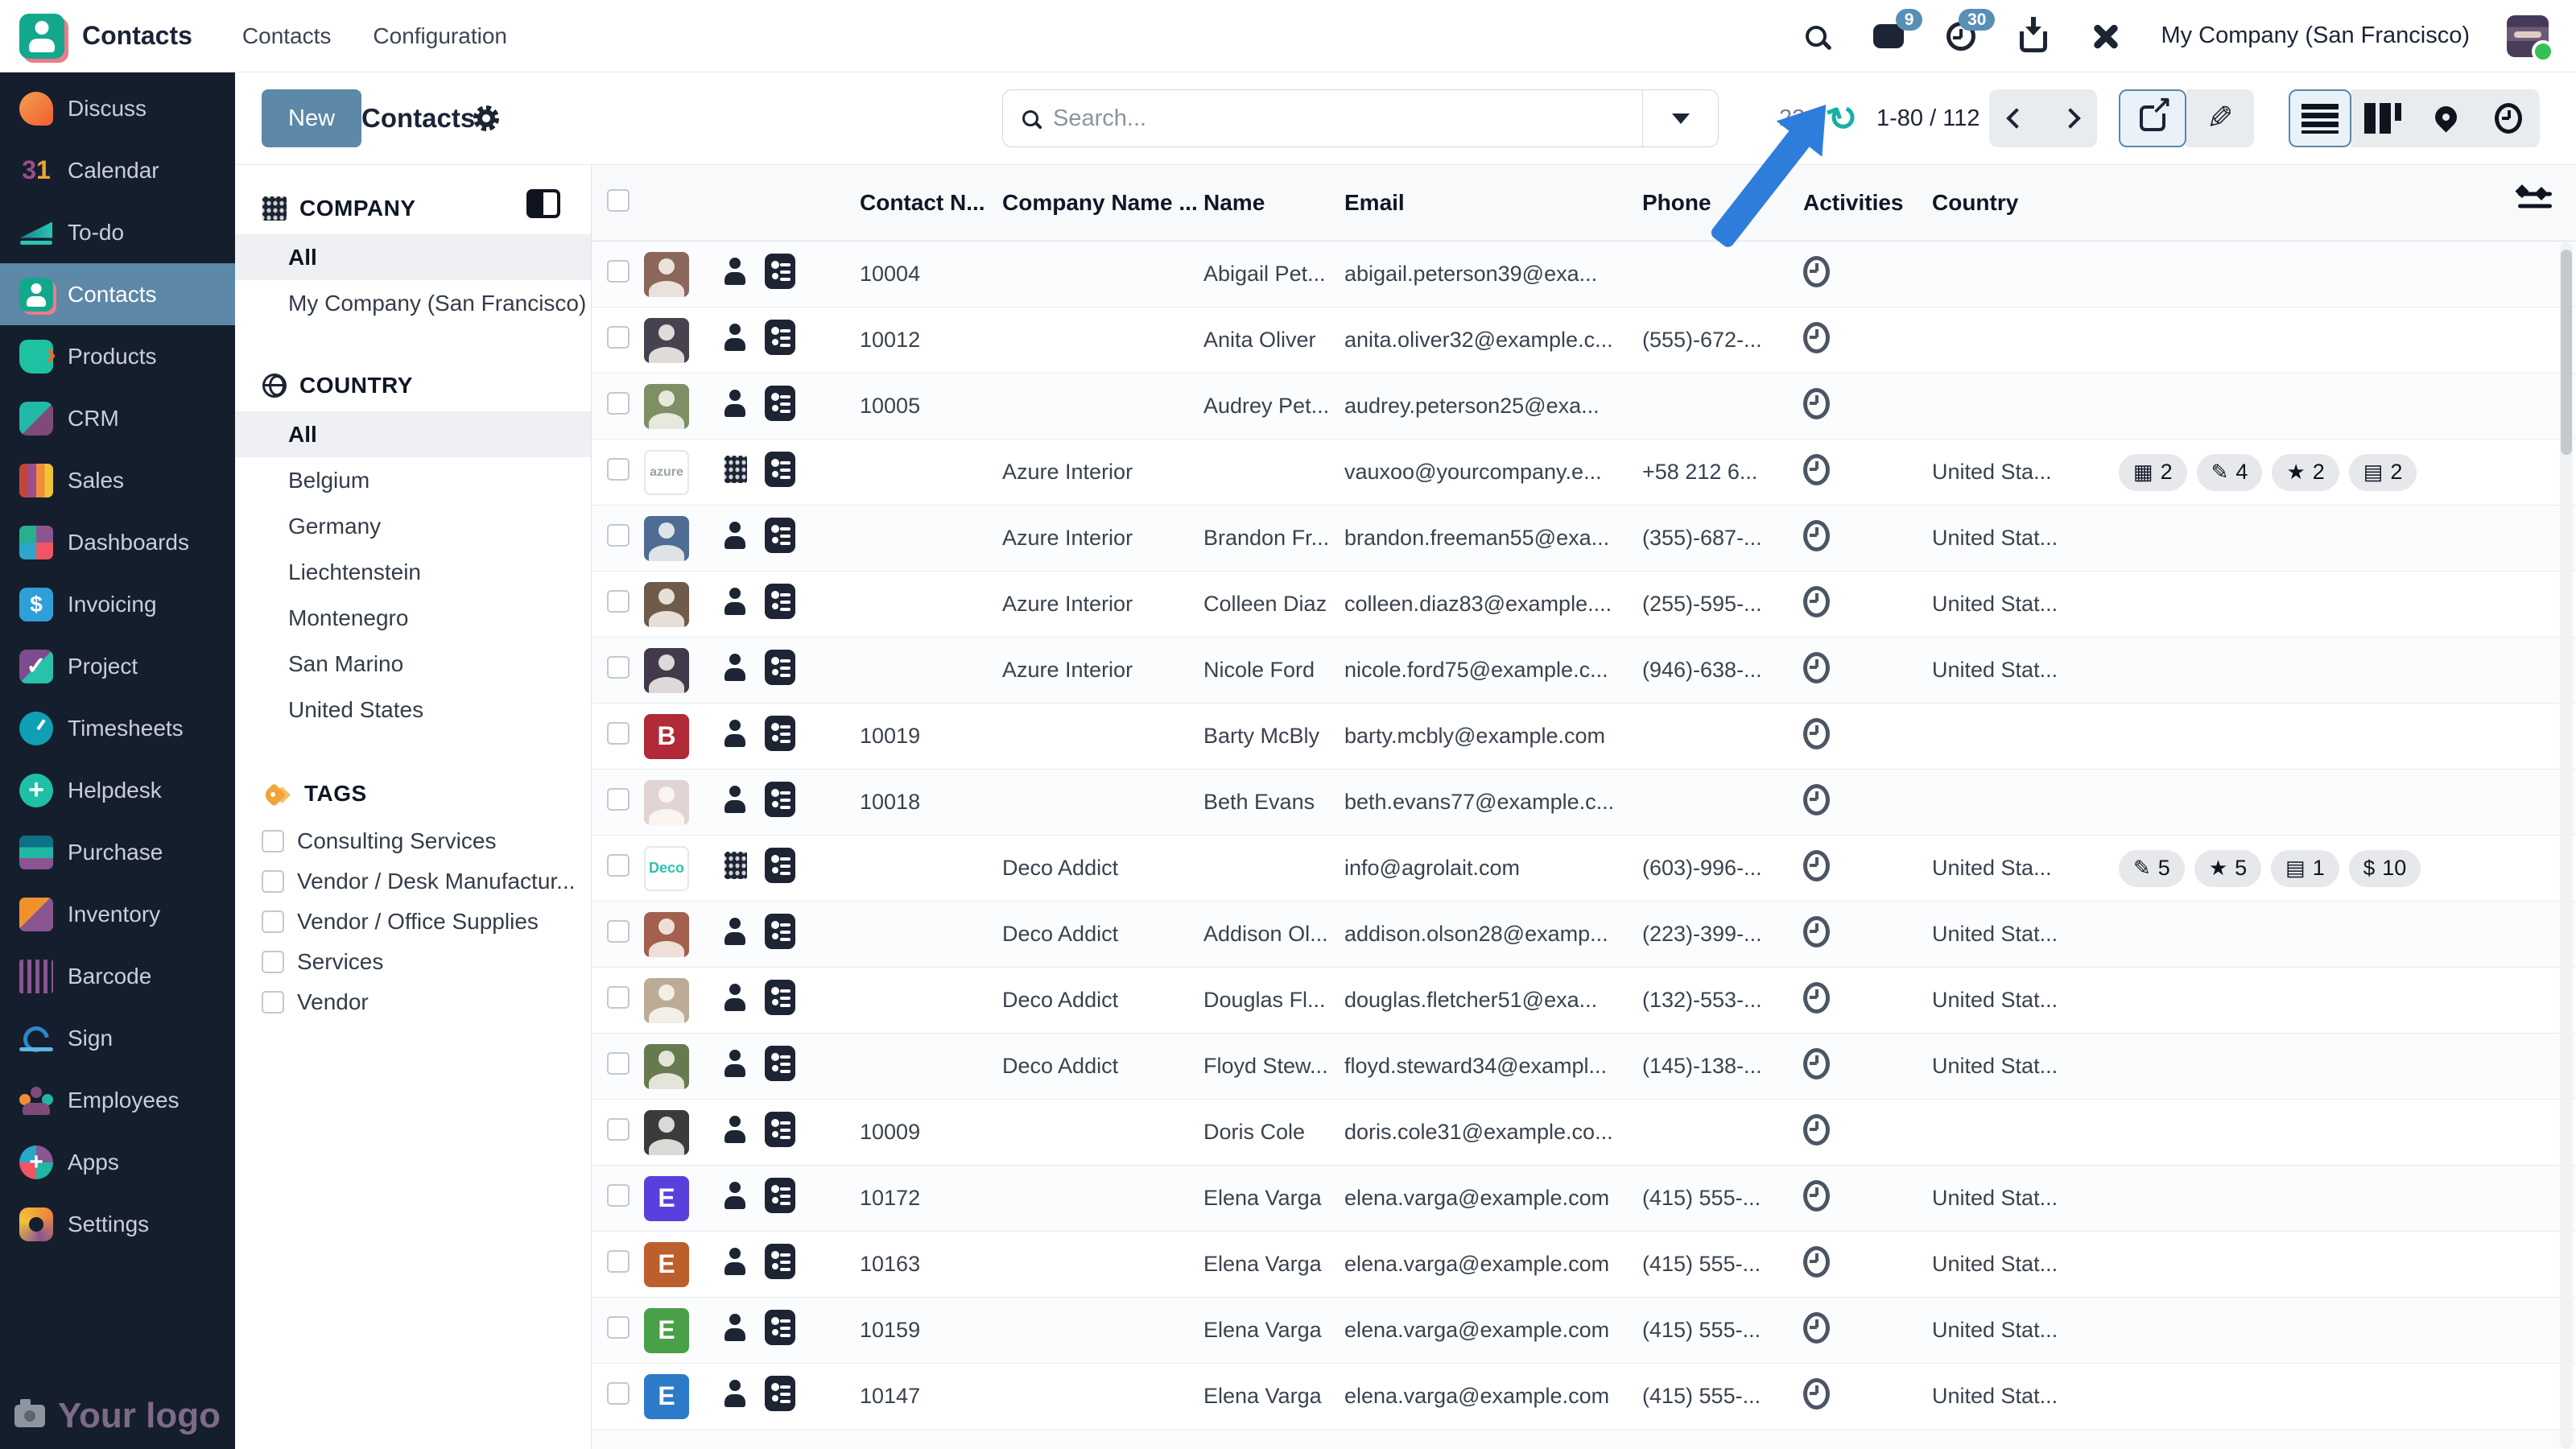 The image size is (2576, 1449). Describe the element at coordinates (2535, 200) in the screenshot. I see `column-options-icon` at that location.